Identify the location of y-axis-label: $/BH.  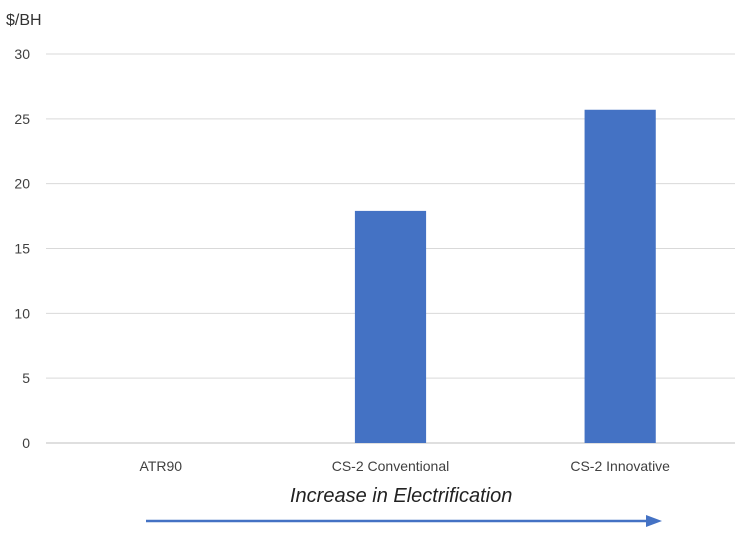
(24, 20).